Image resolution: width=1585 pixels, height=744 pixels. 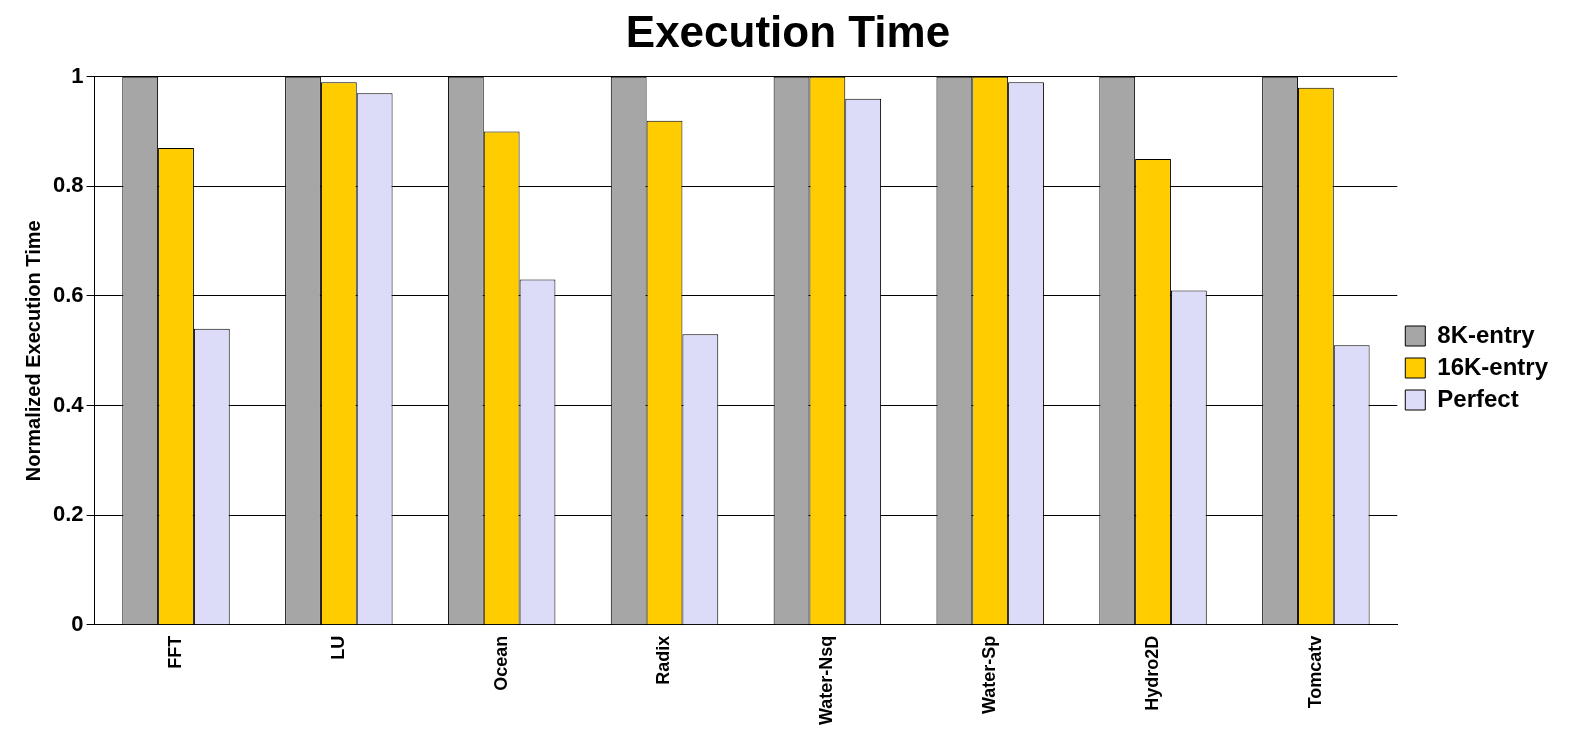 What do you see at coordinates (788, 31) in the screenshot?
I see `chart-title: Execution Time` at bounding box center [788, 31].